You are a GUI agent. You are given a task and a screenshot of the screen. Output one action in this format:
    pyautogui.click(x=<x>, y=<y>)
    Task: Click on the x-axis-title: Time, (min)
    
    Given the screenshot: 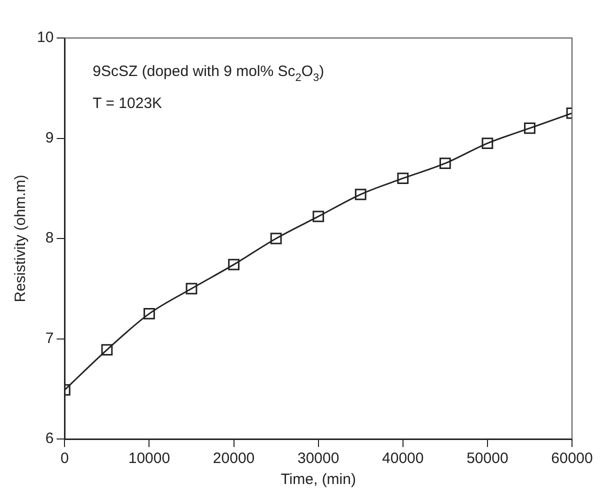 What is the action you would take?
    pyautogui.click(x=318, y=479)
    